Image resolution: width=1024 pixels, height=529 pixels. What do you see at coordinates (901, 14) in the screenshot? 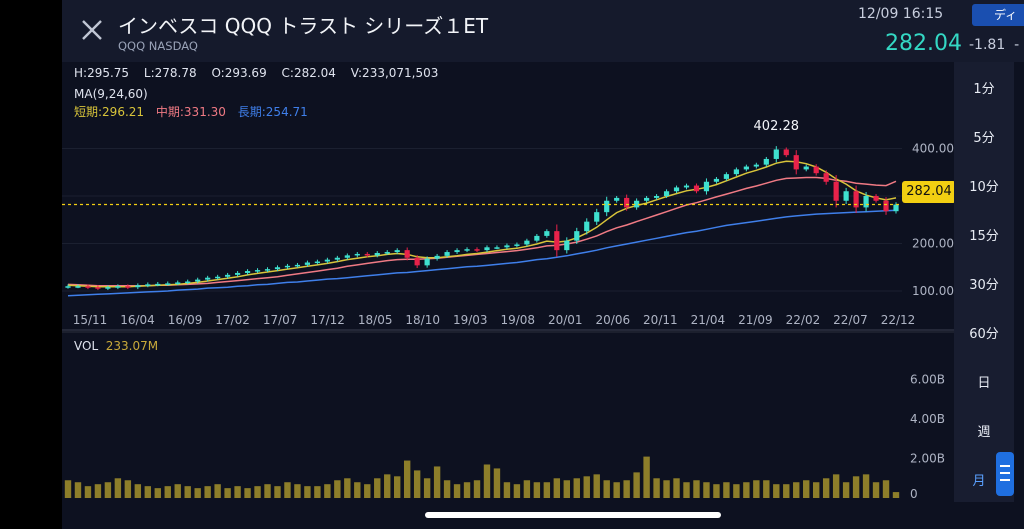
I see `timestamp: 12/09 16:15` at bounding box center [901, 14].